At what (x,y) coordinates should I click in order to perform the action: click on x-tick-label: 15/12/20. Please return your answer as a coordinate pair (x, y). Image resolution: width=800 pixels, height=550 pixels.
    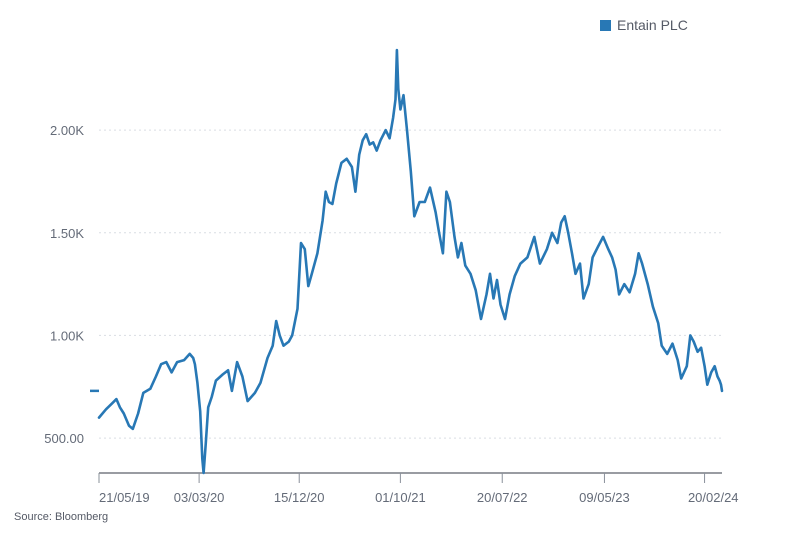
    Looking at the image, I should click on (299, 497).